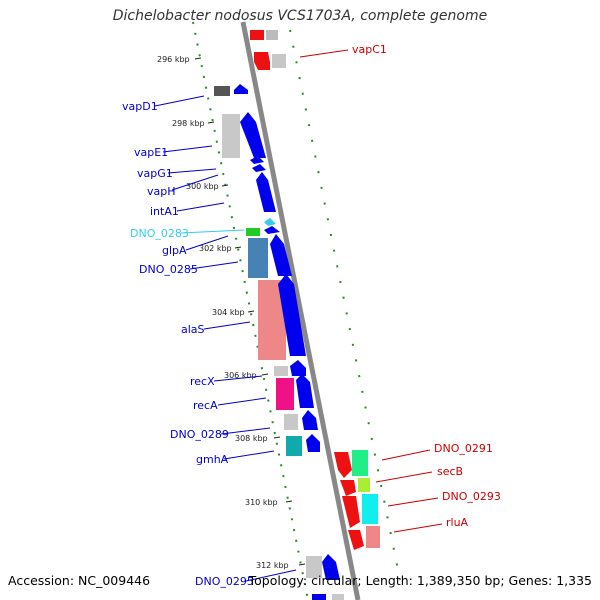 The height and width of the screenshot is (600, 600). Describe the element at coordinates (261, 502) in the screenshot. I see `tick-label: 310 kbp` at that location.